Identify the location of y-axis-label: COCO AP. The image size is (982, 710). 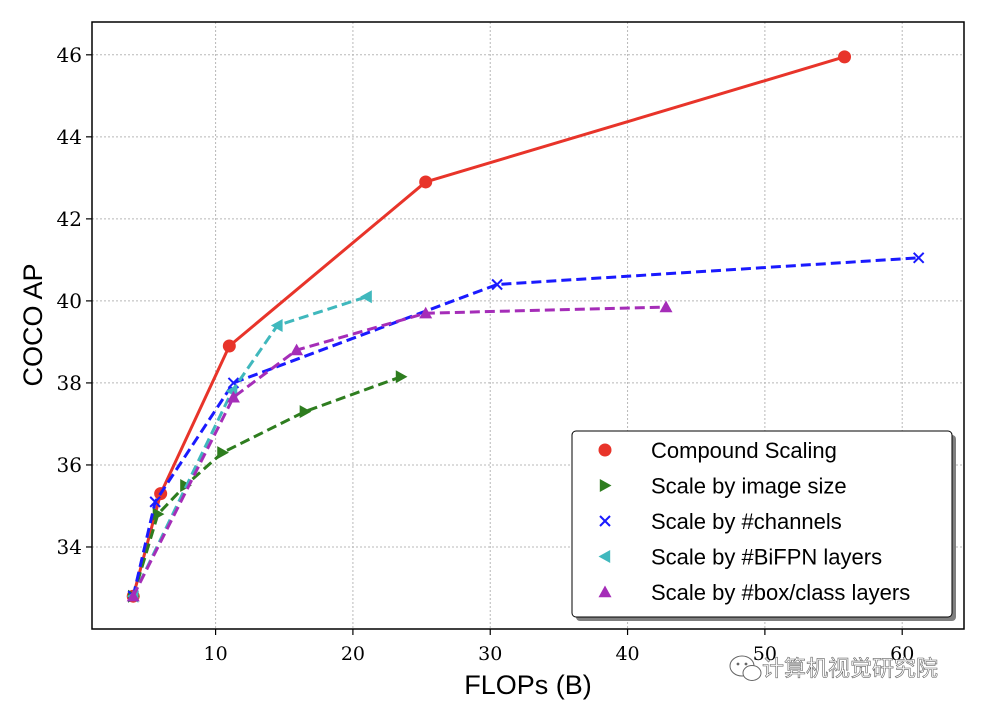
(33, 324).